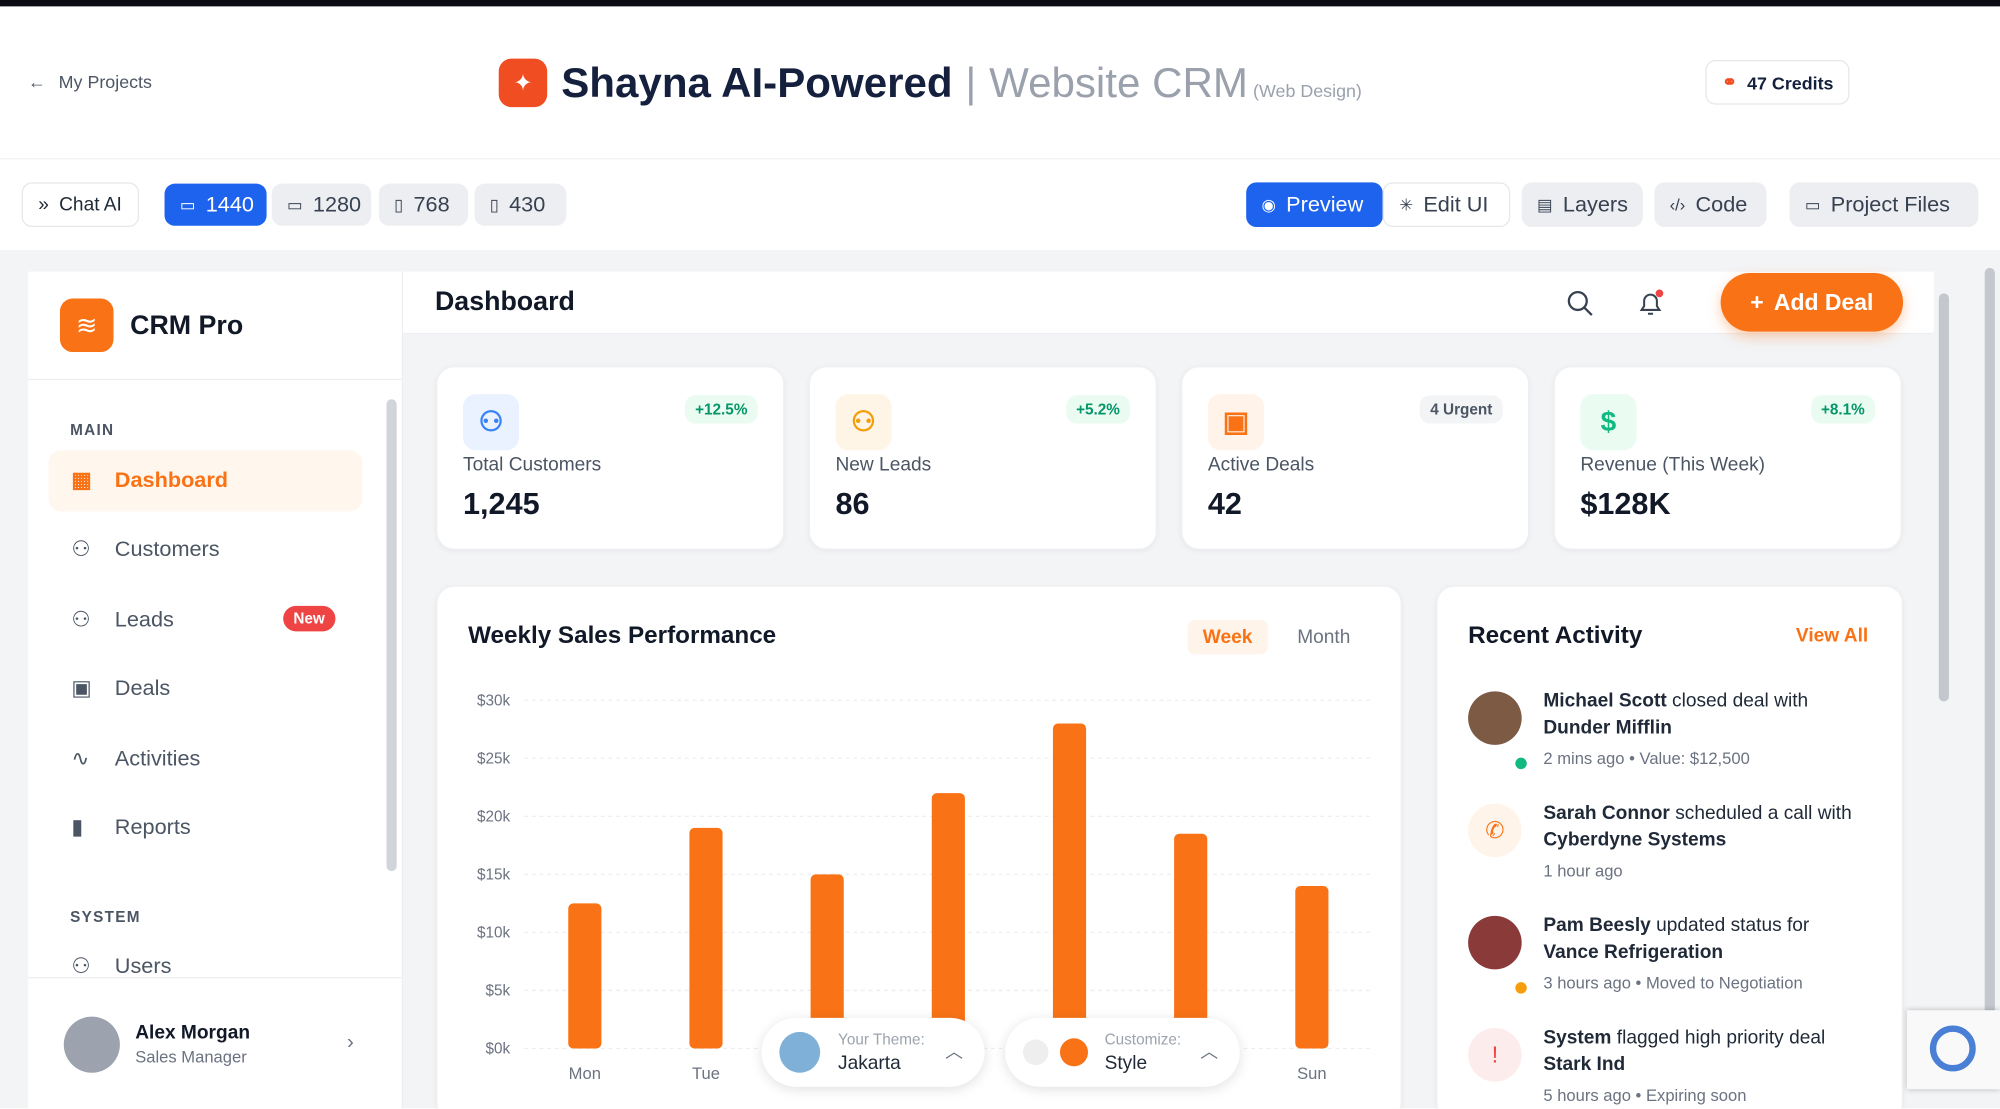  I want to click on toolbar-action: ▤ Layers, so click(1582, 205).